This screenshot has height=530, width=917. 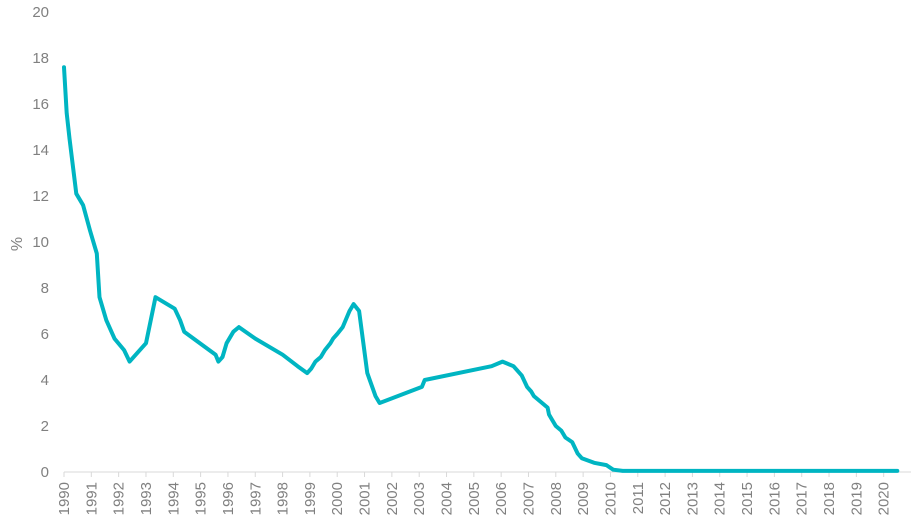 What do you see at coordinates (419, 498) in the screenshot?
I see `x-tick-label: 2003` at bounding box center [419, 498].